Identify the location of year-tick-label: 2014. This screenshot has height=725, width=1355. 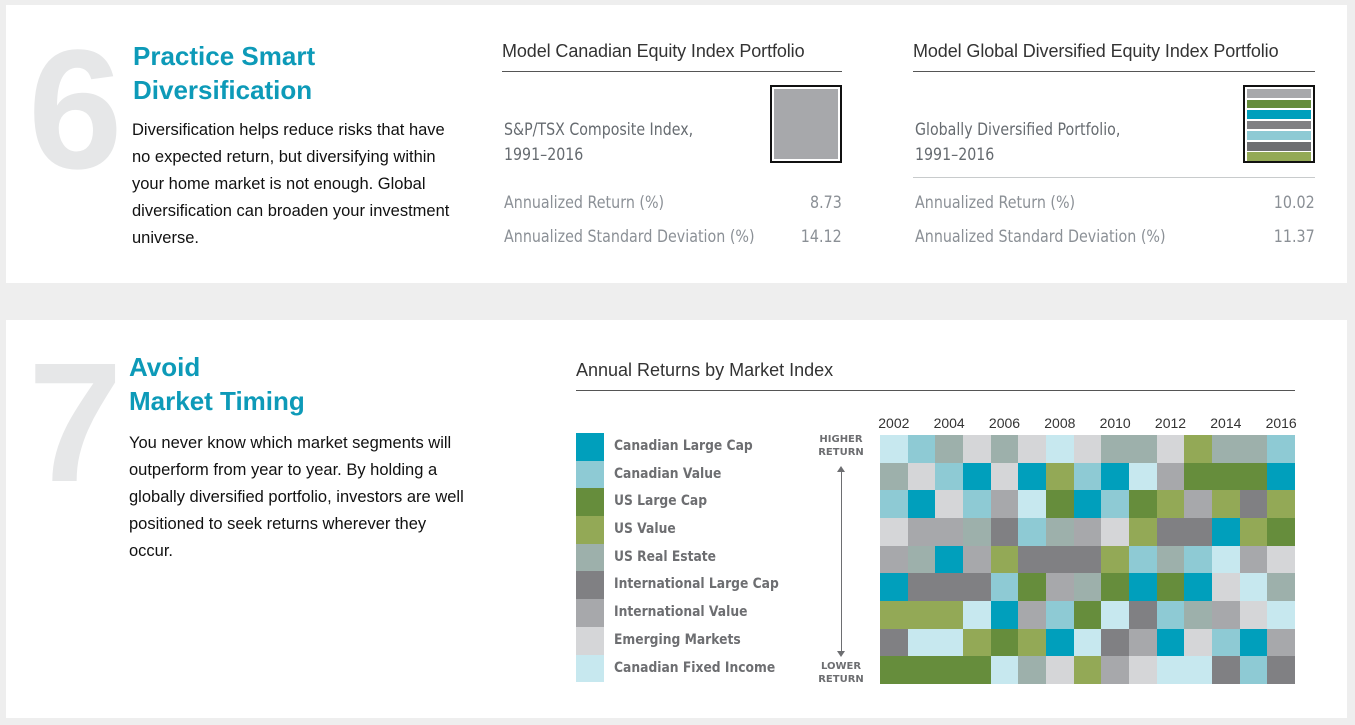
(1226, 423).